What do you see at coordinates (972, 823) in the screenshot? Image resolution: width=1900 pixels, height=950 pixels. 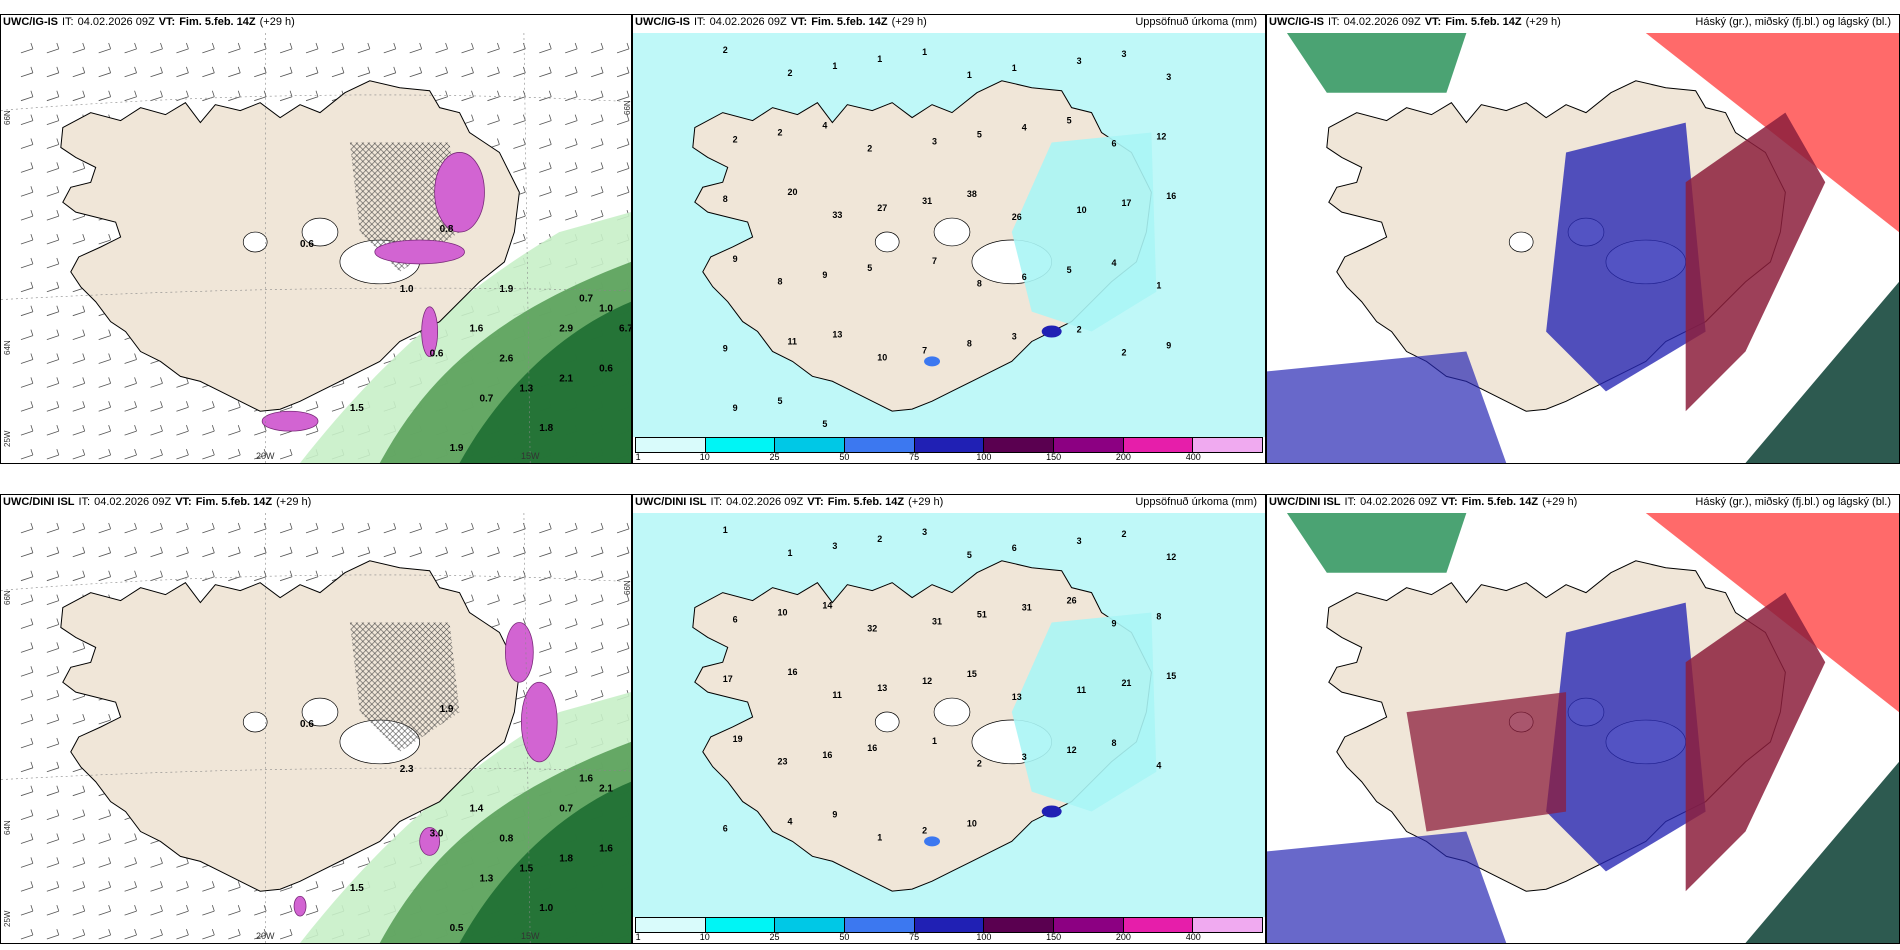 I see `precip-value: 10` at bounding box center [972, 823].